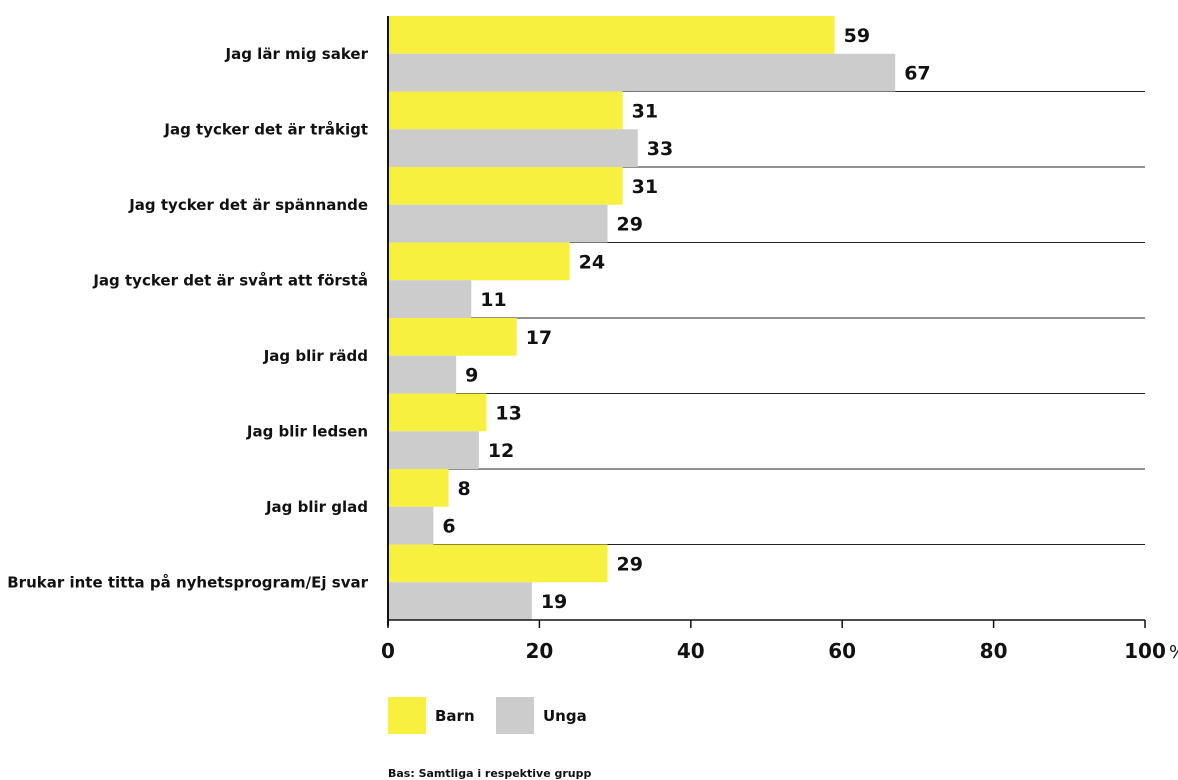 This screenshot has width=1178, height=780. What do you see at coordinates (554, 602) in the screenshot?
I see `value-label-unga: 19` at bounding box center [554, 602].